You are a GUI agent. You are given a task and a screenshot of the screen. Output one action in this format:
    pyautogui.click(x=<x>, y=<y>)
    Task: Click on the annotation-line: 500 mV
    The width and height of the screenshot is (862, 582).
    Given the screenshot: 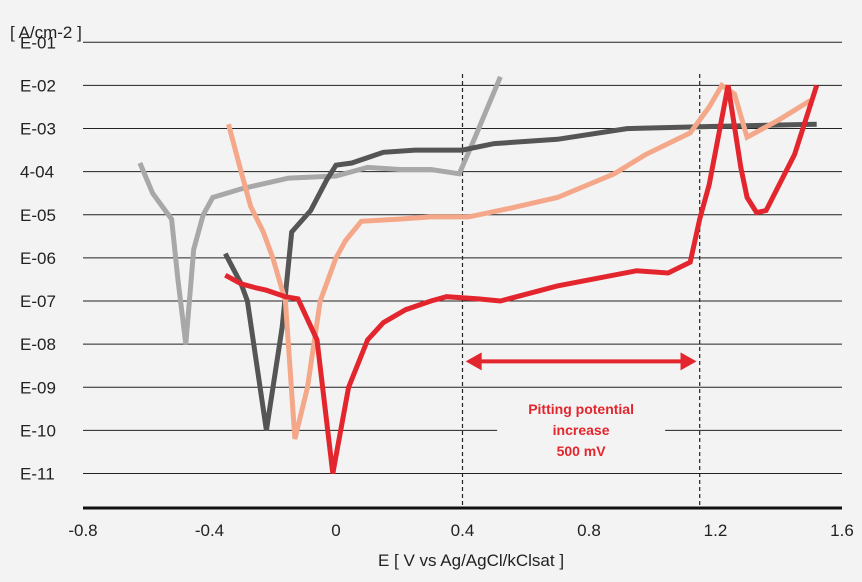 What is the action you would take?
    pyautogui.click(x=582, y=451)
    